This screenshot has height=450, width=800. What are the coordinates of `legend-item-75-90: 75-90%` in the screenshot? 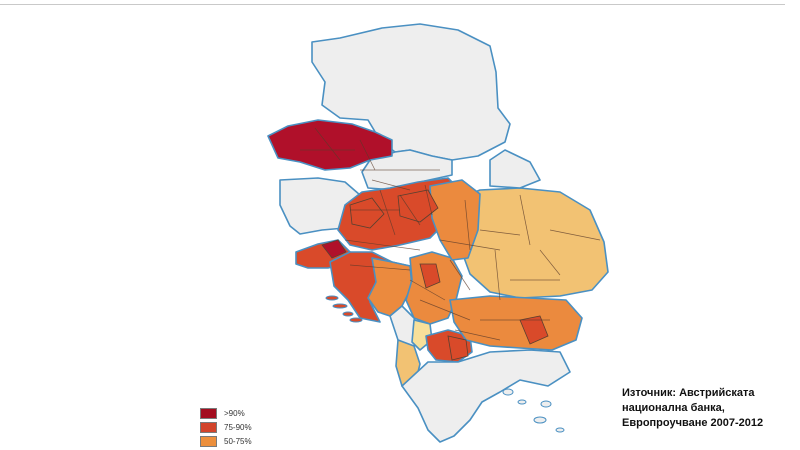 It's located at (260, 427).